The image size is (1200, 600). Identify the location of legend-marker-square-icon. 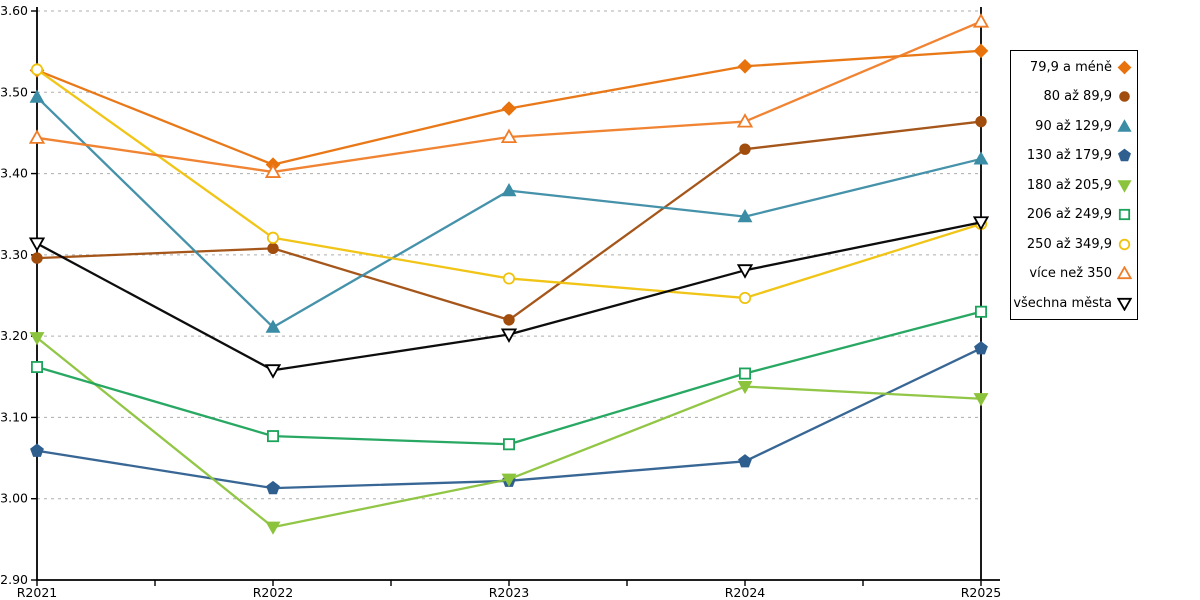
(1124, 214).